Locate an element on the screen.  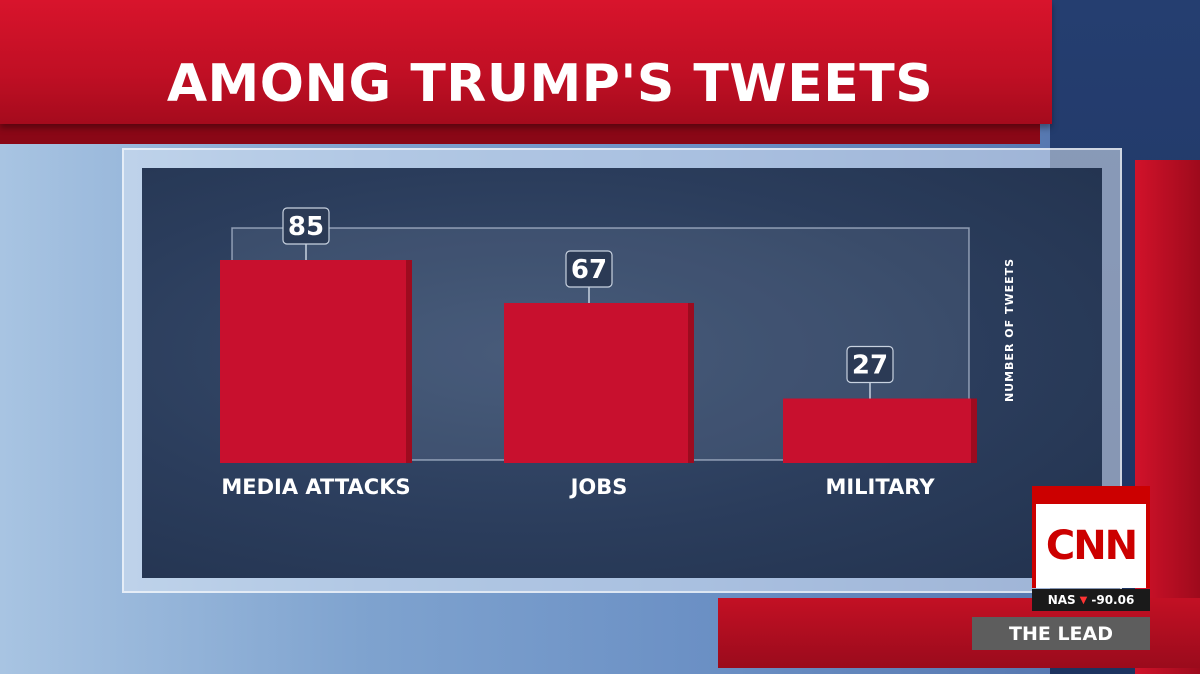
ticker-value: -90.06 is located at coordinates (1113, 600).